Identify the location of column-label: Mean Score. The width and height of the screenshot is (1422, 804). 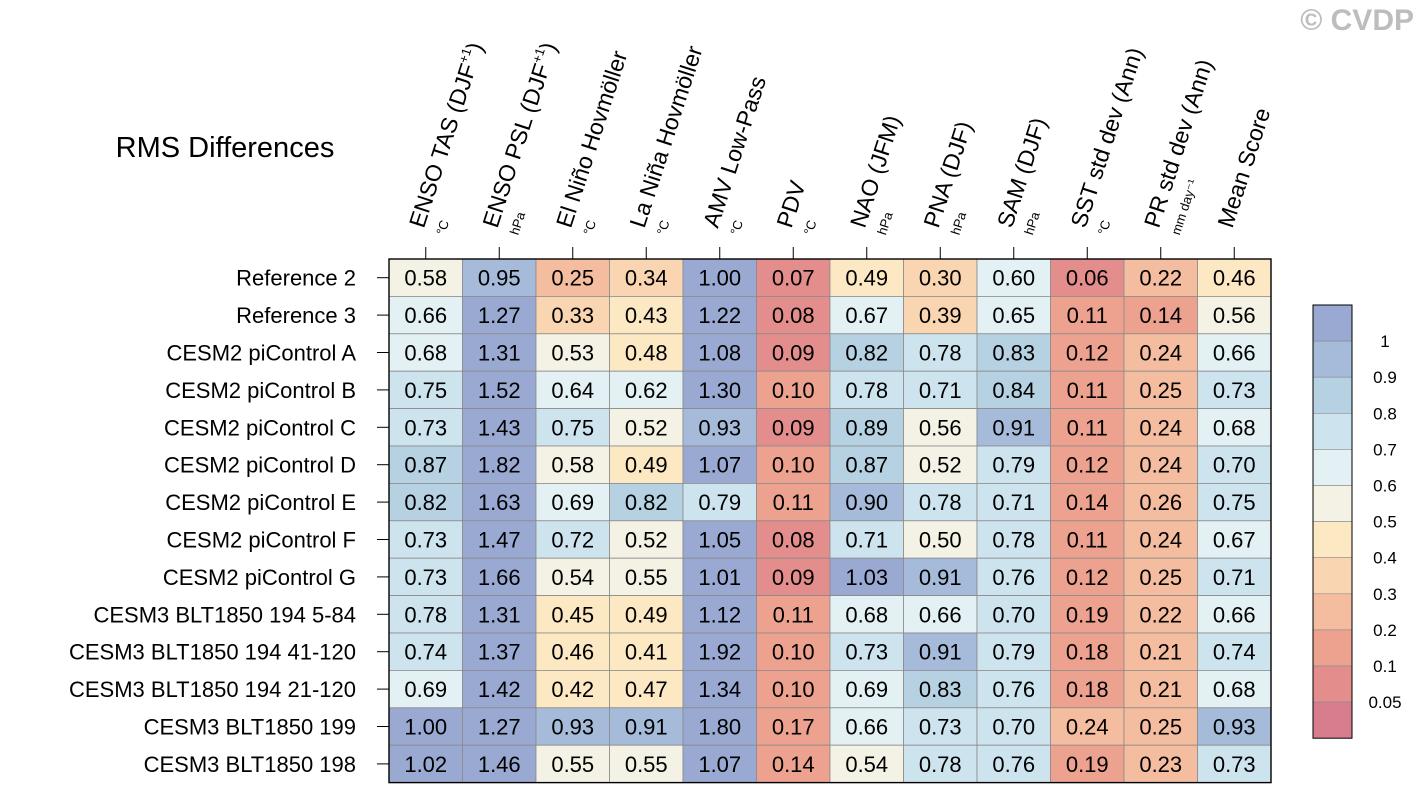
(1243, 168).